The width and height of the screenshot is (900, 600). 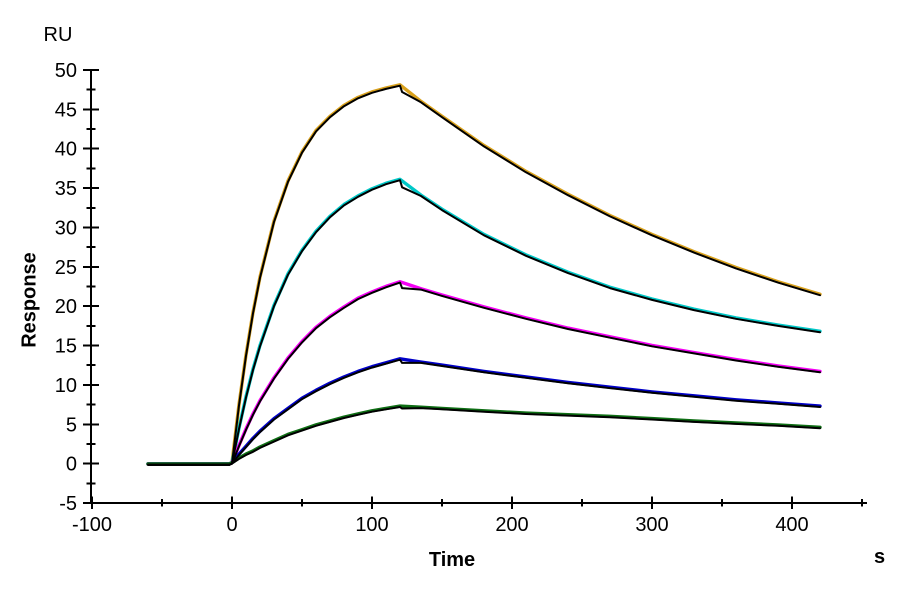 What do you see at coordinates (92, 525) in the screenshot?
I see `x-tick-label: -100` at bounding box center [92, 525].